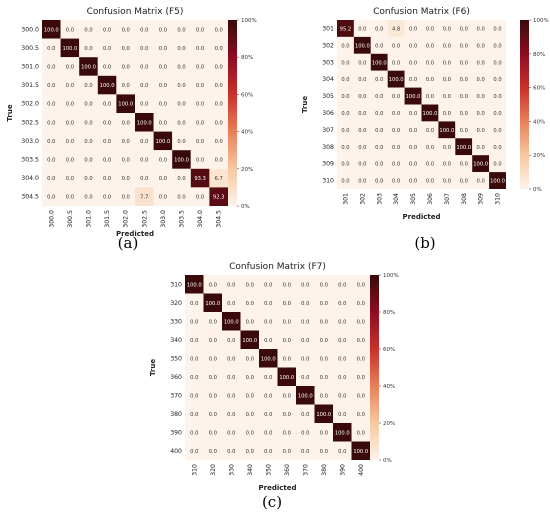 Image resolution: width=550 pixels, height=513 pixels. What do you see at coordinates (176, 340) in the screenshot?
I see `y-tick-label: 340` at bounding box center [176, 340].